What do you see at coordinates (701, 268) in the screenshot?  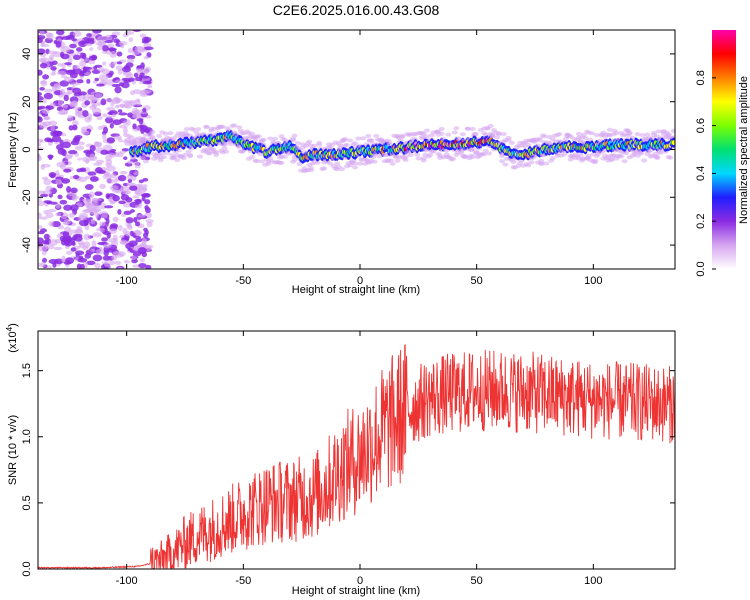 I see `colorbar-tick-label: 0.0` at bounding box center [701, 268].